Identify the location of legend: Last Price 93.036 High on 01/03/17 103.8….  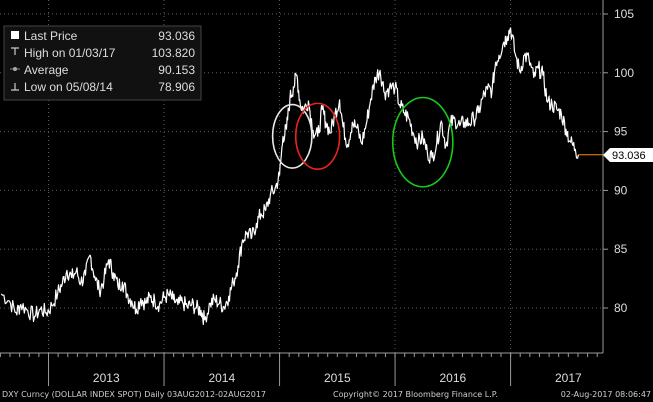
(102, 63).